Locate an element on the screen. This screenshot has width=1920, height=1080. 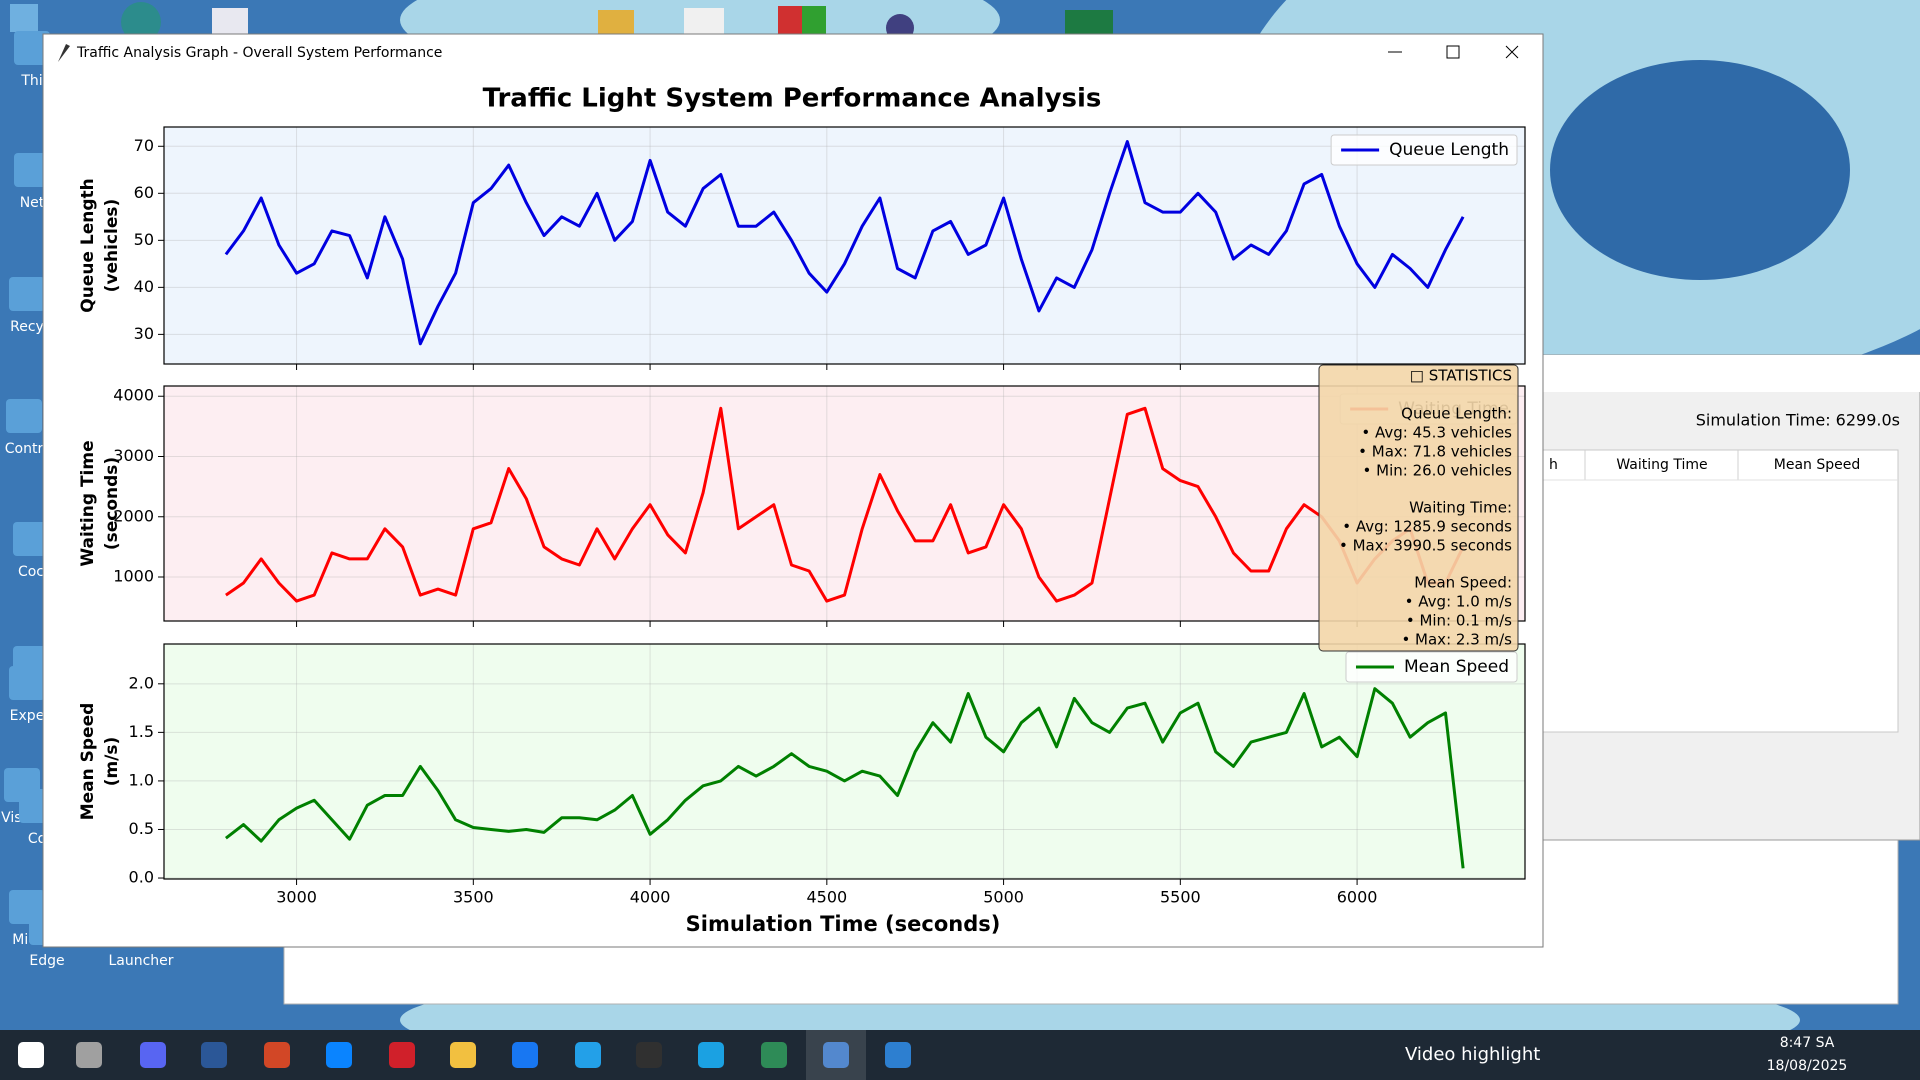
y-axis-label: (seconds) is located at coordinates (112, 503).